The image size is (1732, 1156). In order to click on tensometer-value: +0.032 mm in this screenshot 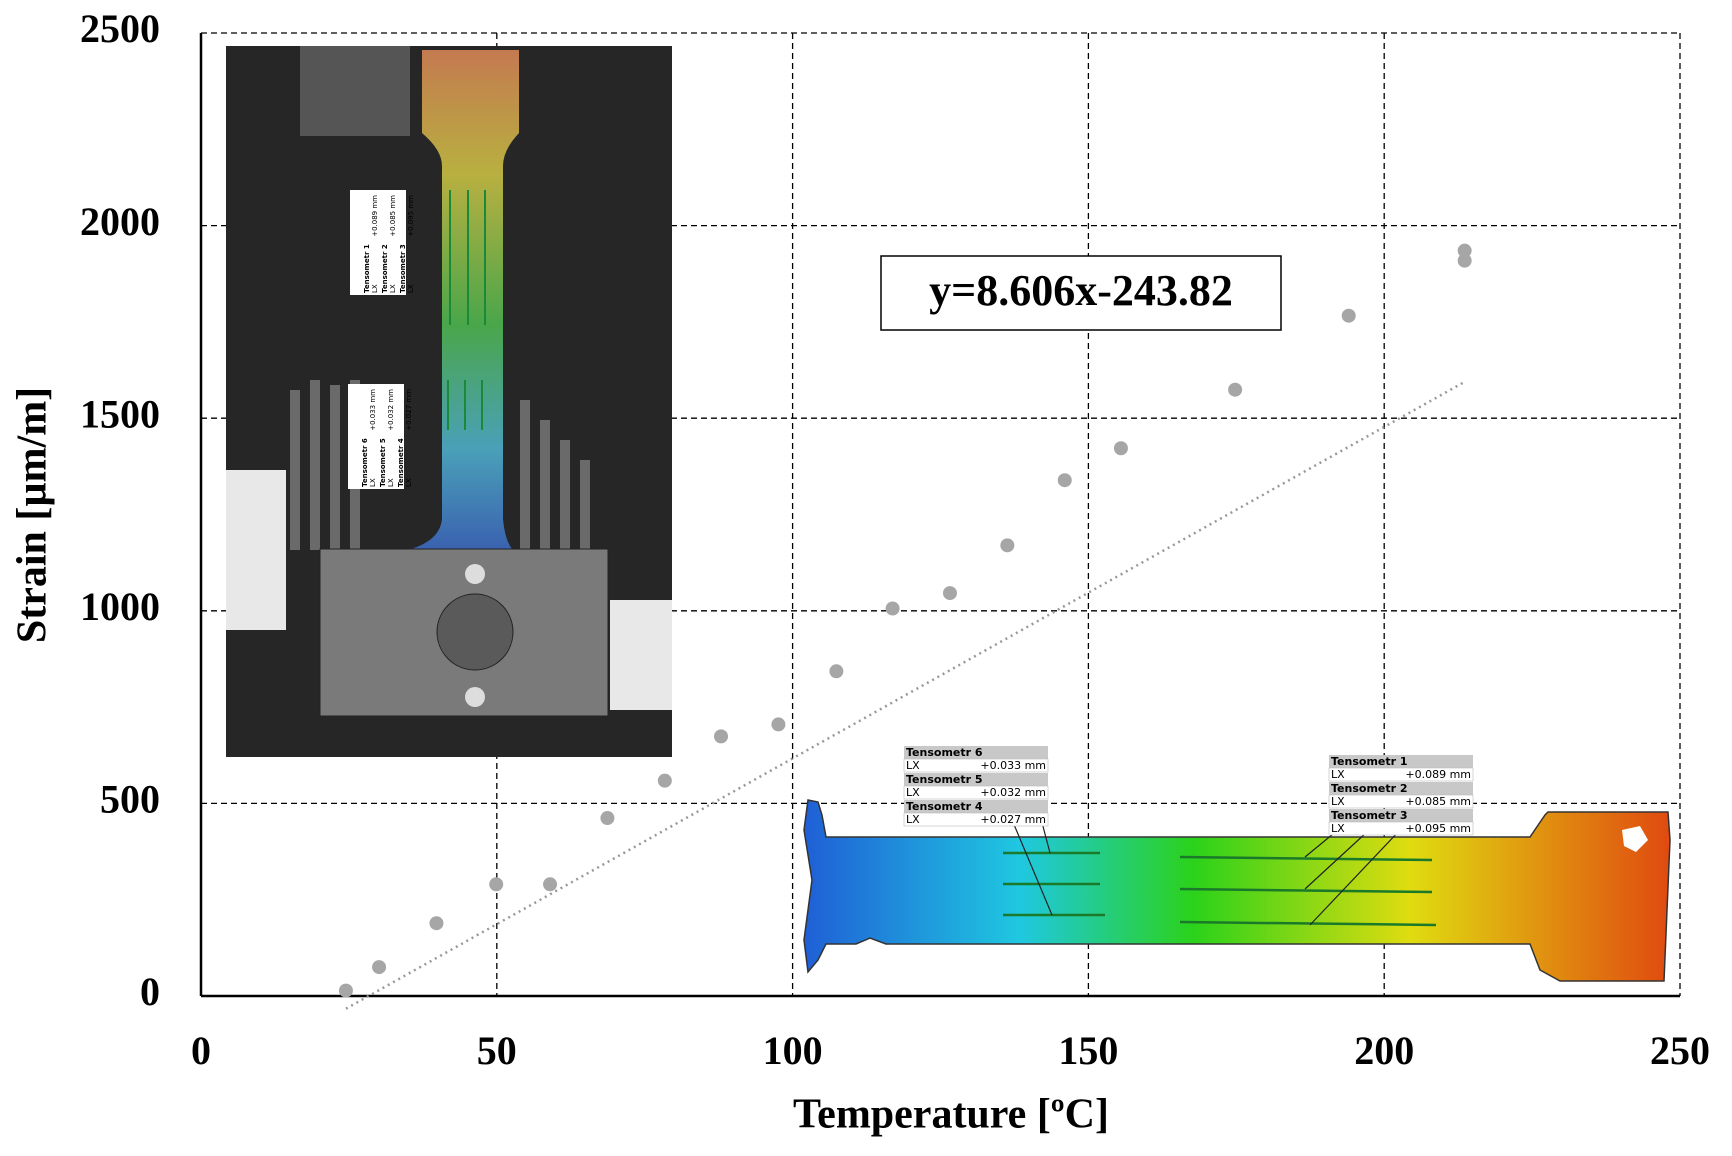, I will do `click(1013, 792)`.